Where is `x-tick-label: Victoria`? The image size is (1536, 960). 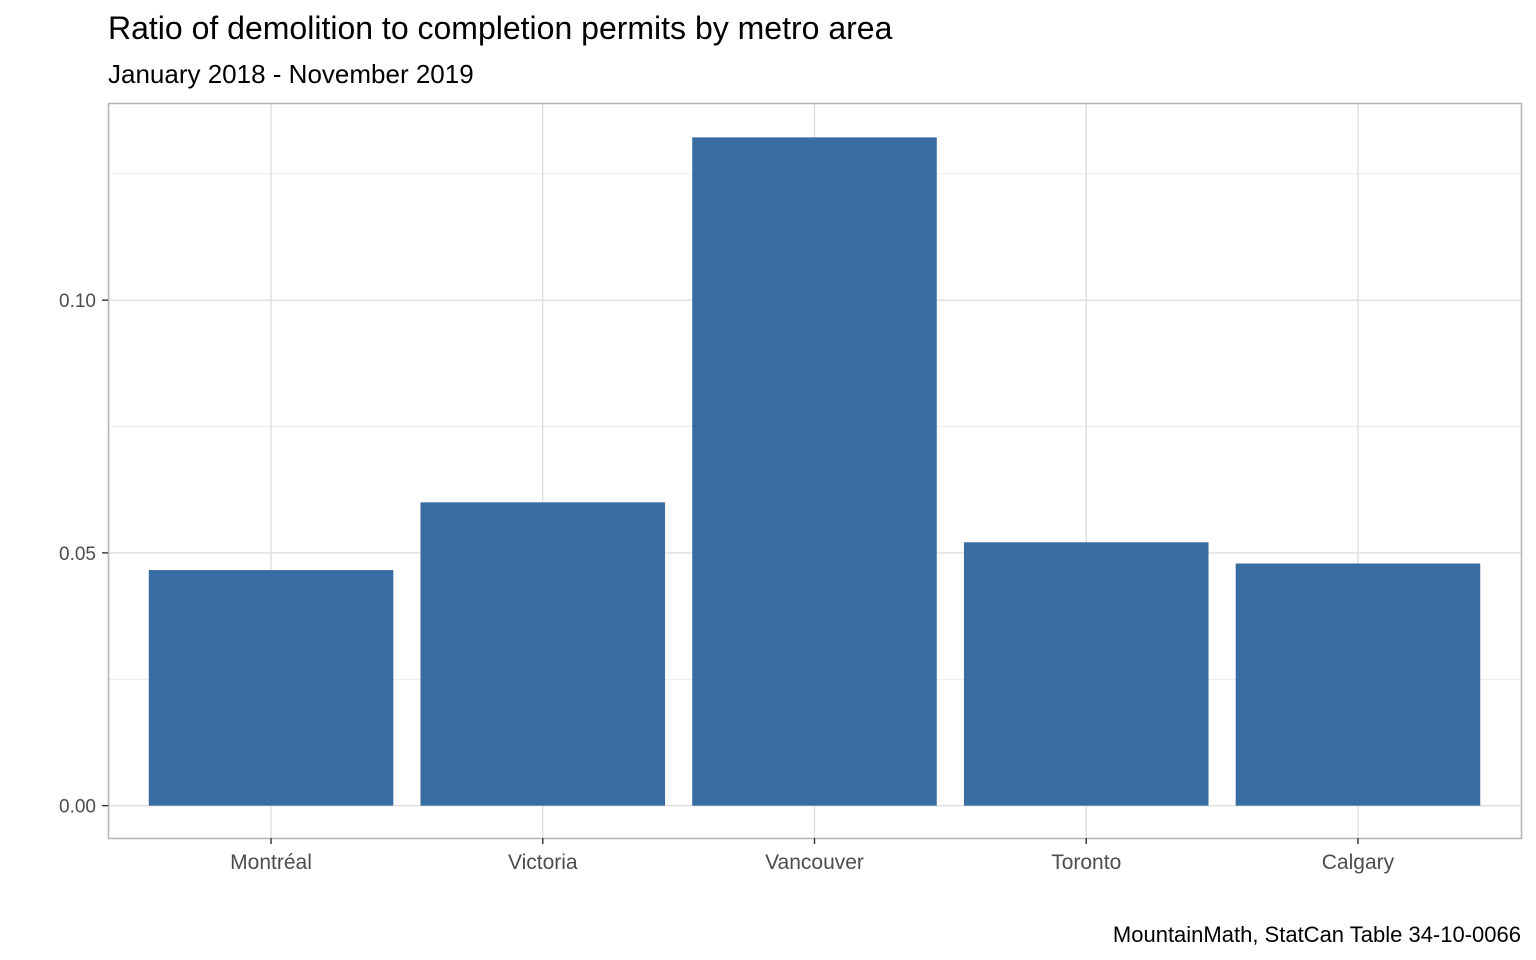 x-tick-label: Victoria is located at coordinates (543, 862).